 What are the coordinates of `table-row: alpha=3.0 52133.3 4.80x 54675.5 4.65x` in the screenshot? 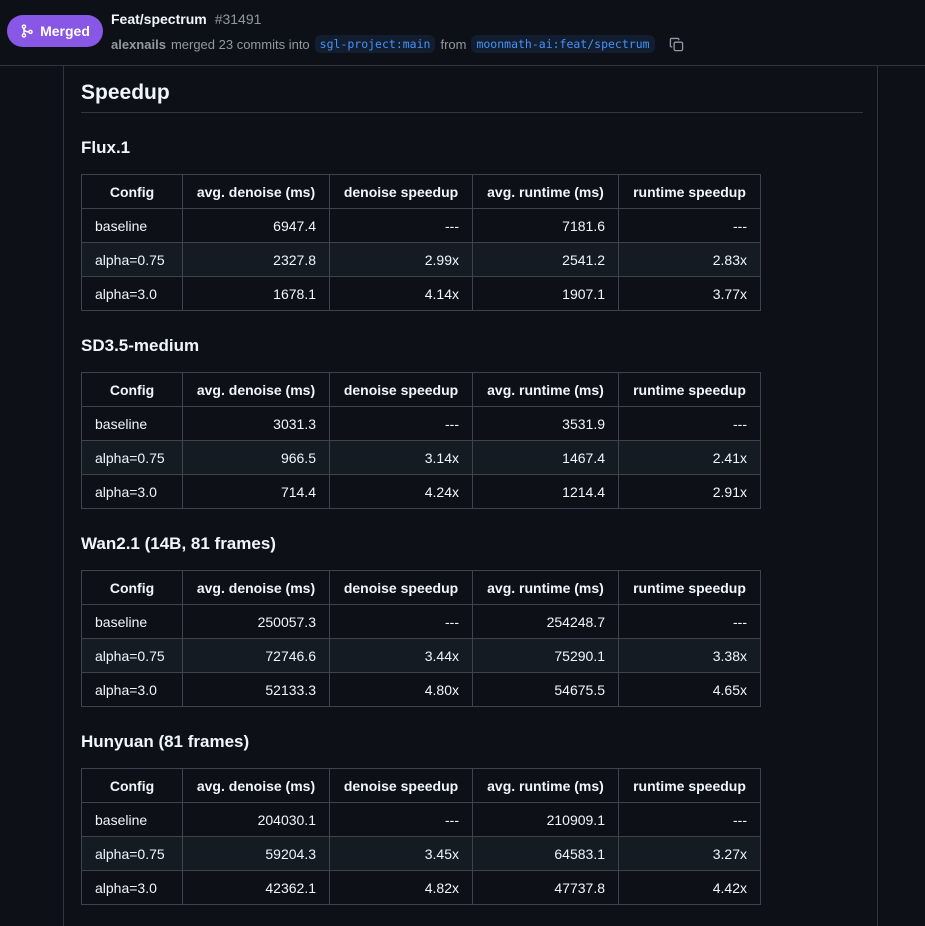 It's located at (421, 689).